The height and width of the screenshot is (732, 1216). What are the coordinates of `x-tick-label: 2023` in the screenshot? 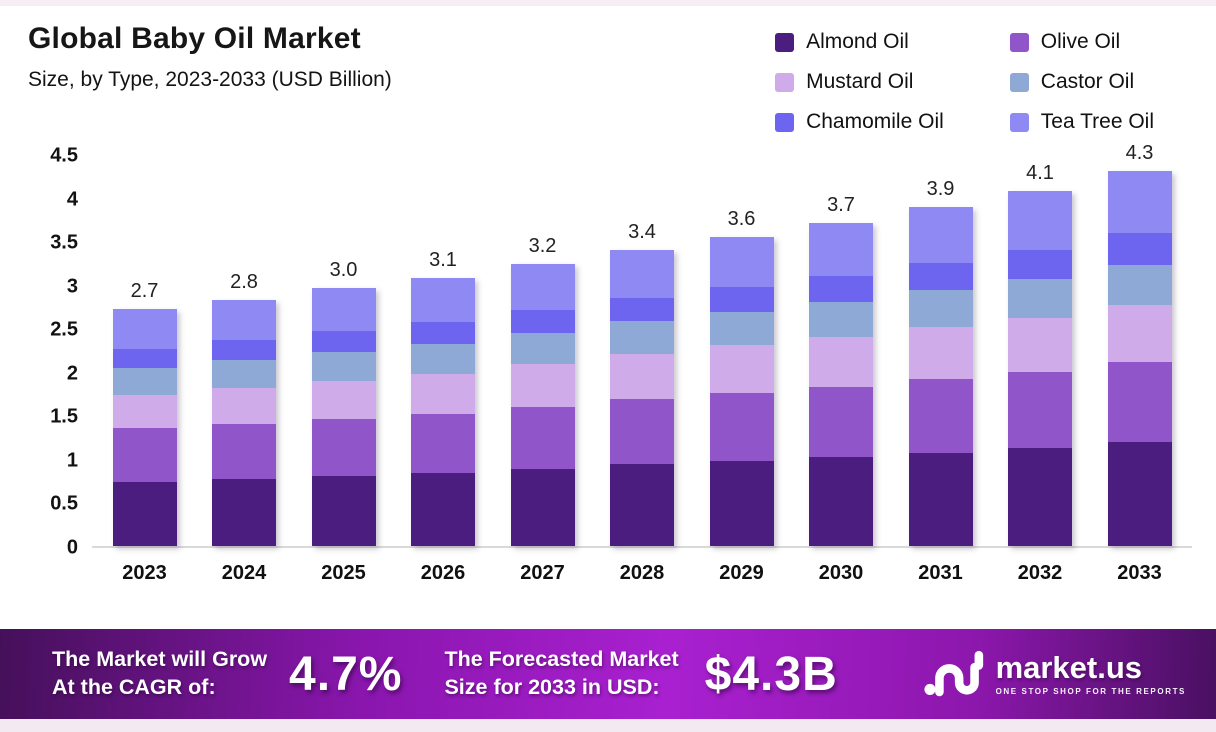 It's located at (144, 573).